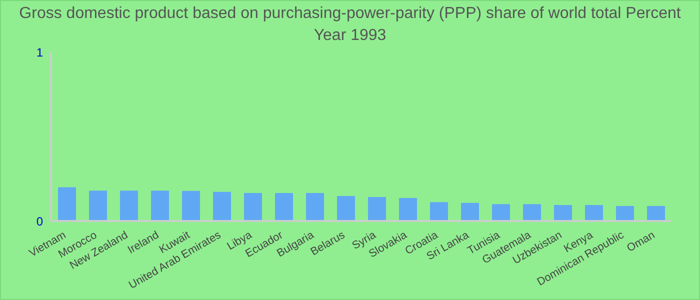 The width and height of the screenshot is (700, 300). I want to click on y-tick-label: 0, so click(40, 221).